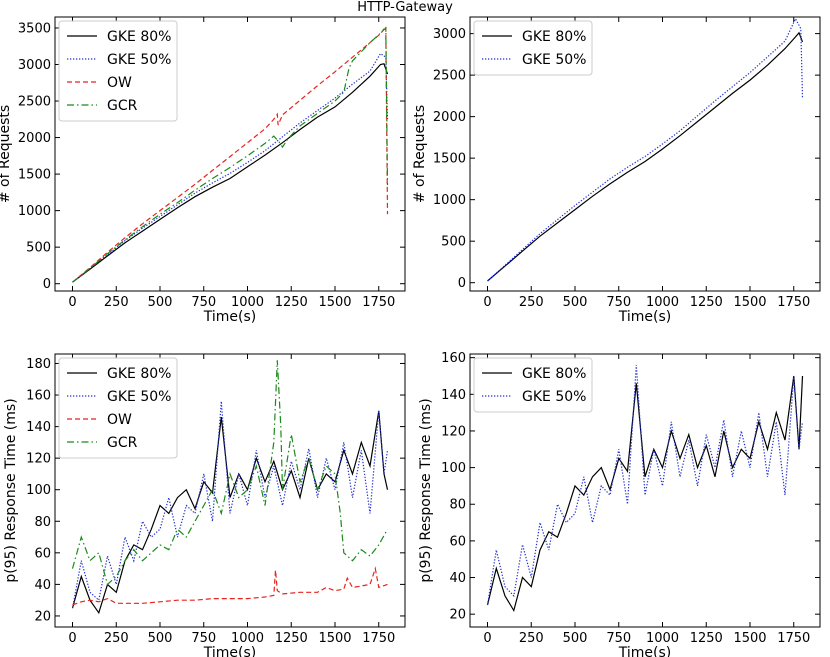  I want to click on y-tick-label: 20, so click(42, 616).